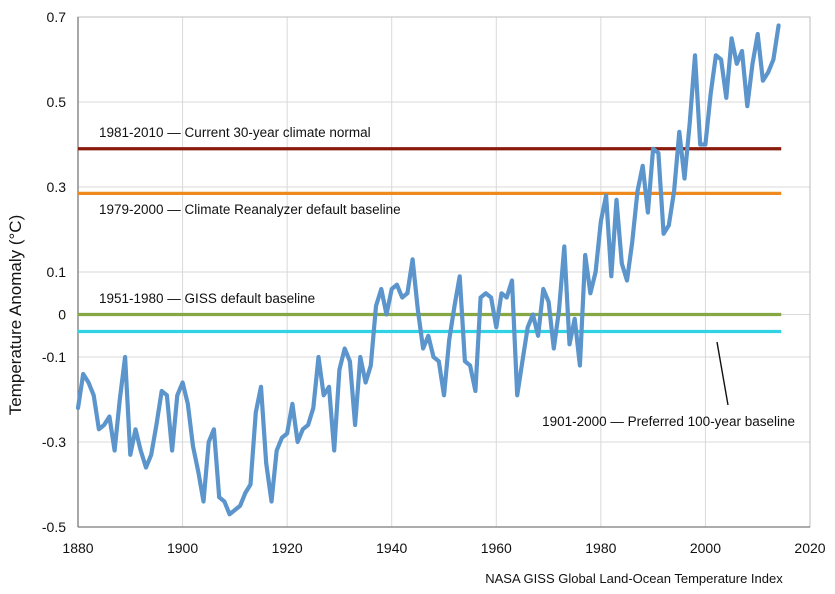 Image resolution: width=835 pixels, height=594 pixels. I want to click on x-tick-label: 1980, so click(600, 548).